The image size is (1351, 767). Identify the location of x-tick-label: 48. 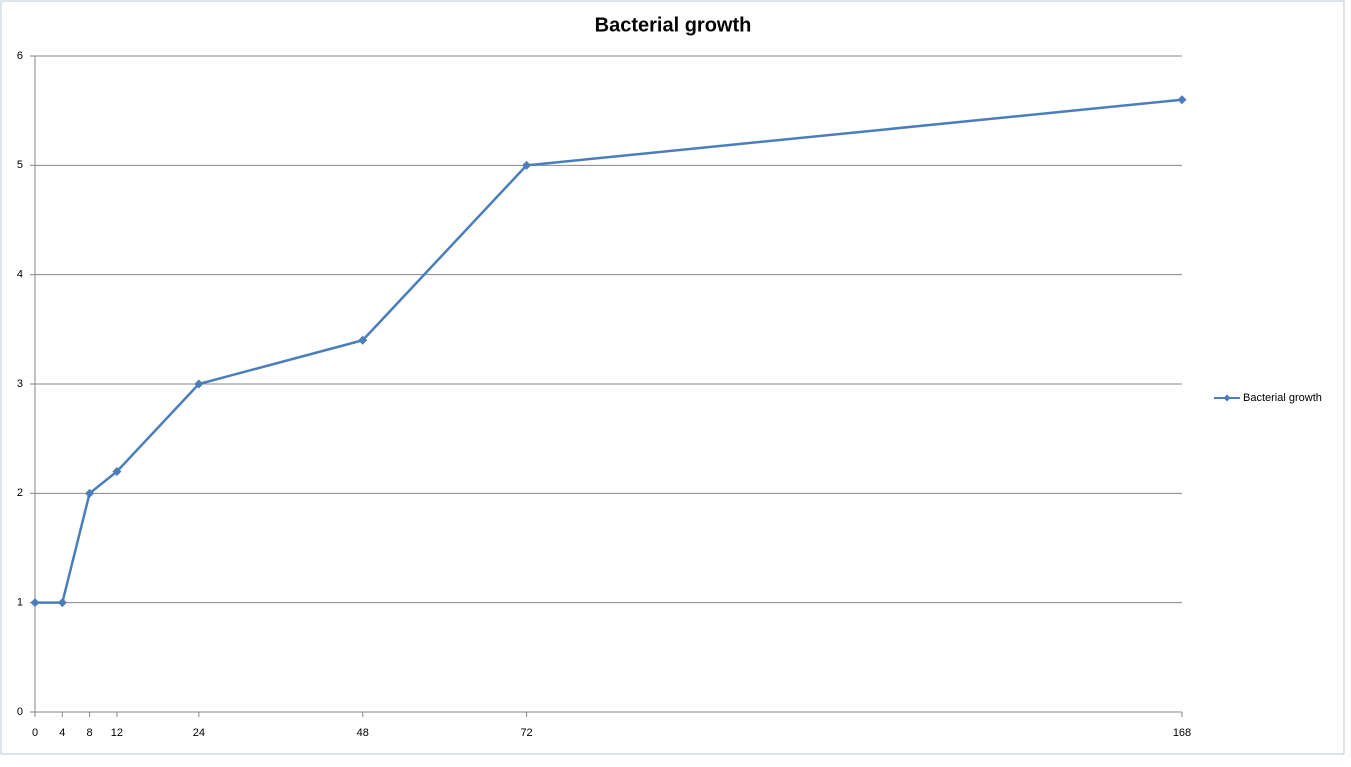
(363, 733).